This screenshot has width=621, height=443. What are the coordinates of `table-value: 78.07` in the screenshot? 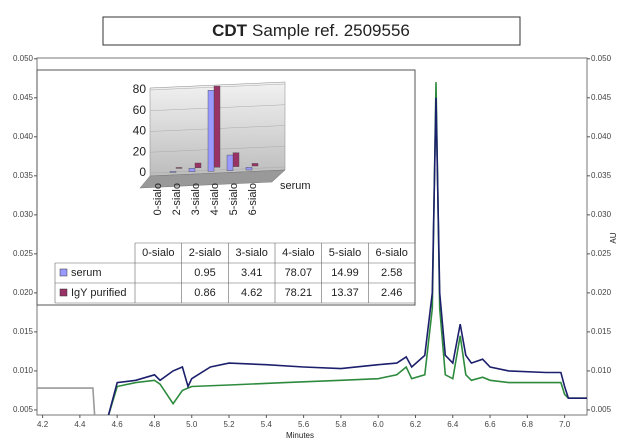 It's located at (299, 273).